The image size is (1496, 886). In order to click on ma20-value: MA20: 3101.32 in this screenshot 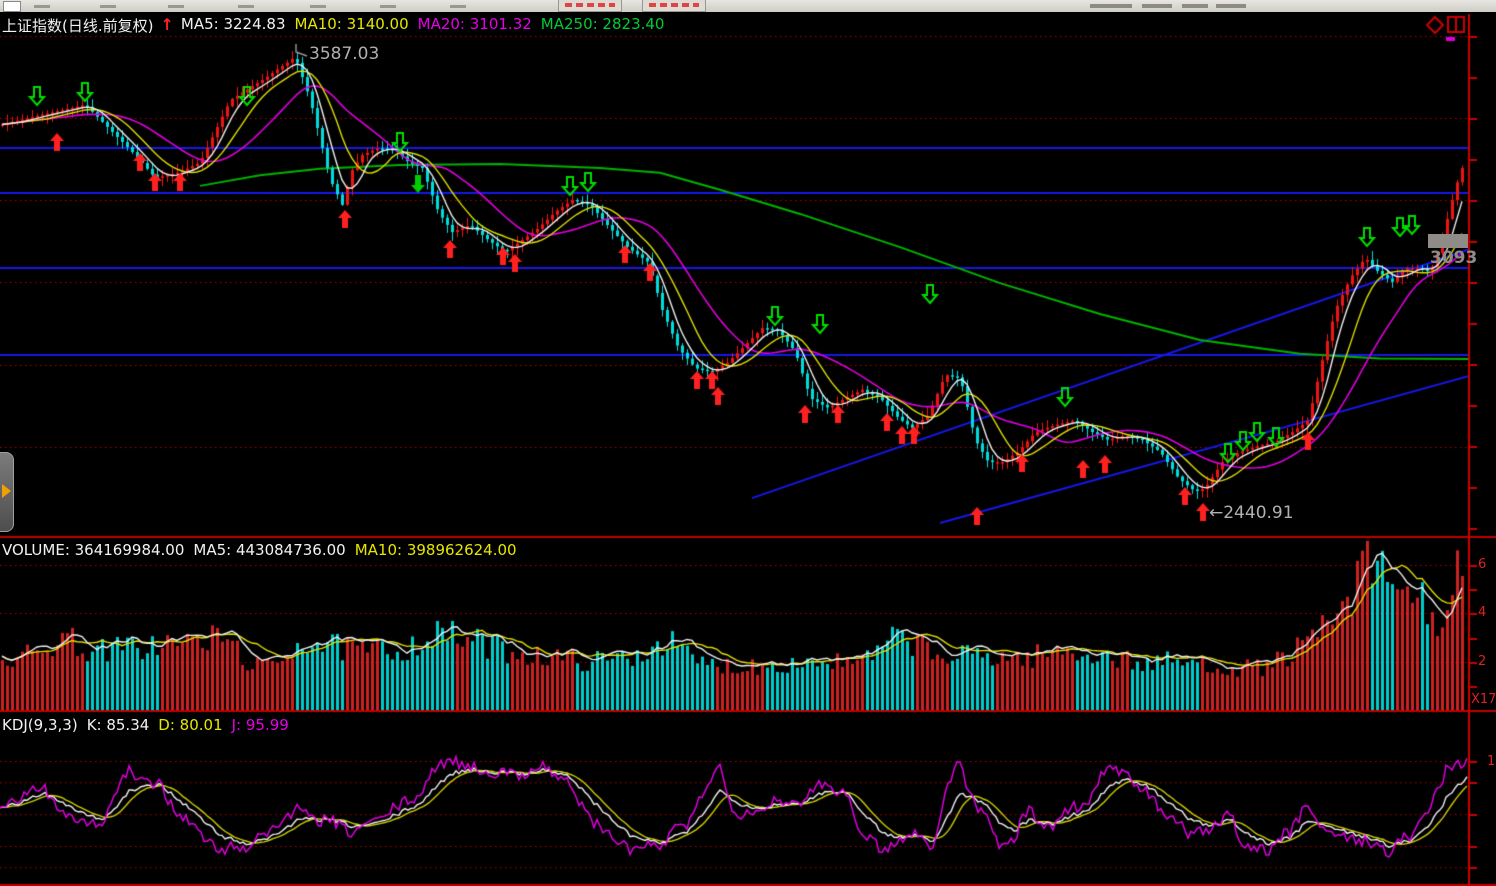, I will do `click(474, 24)`.